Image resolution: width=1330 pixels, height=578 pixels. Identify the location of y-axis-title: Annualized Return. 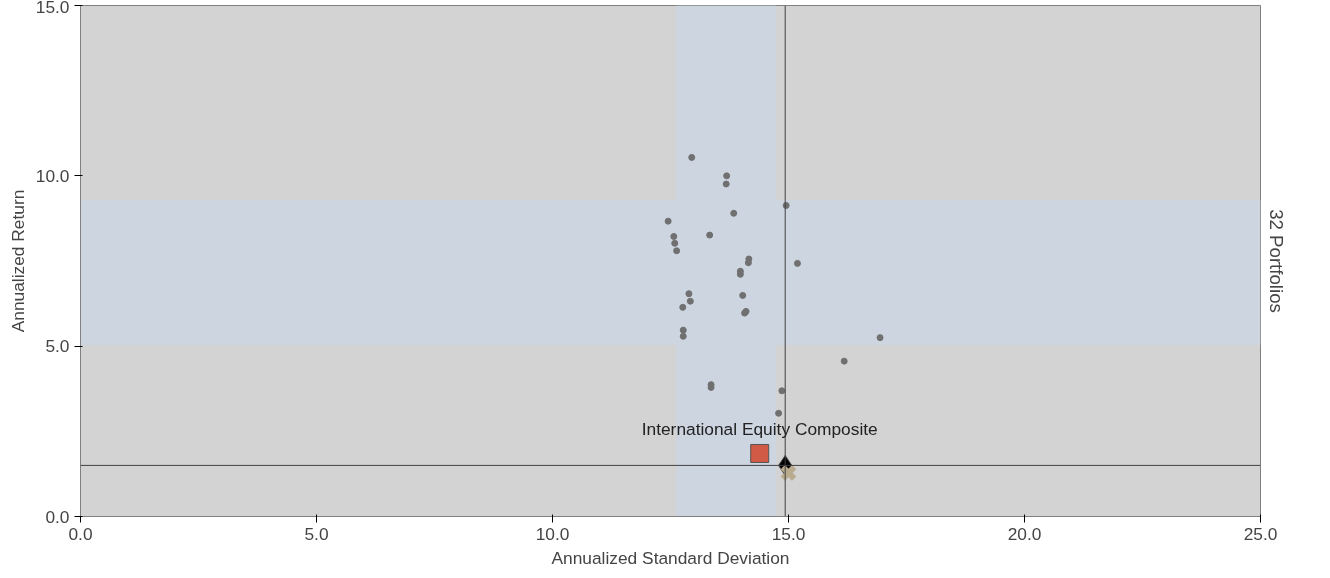
(17, 261).